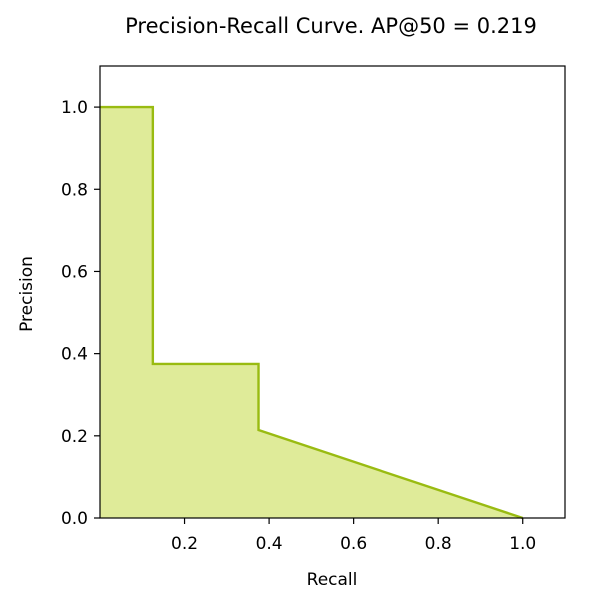 This screenshot has width=593, height=604. Describe the element at coordinates (74, 355) in the screenshot. I see `y-tick-label: 0.4` at that location.